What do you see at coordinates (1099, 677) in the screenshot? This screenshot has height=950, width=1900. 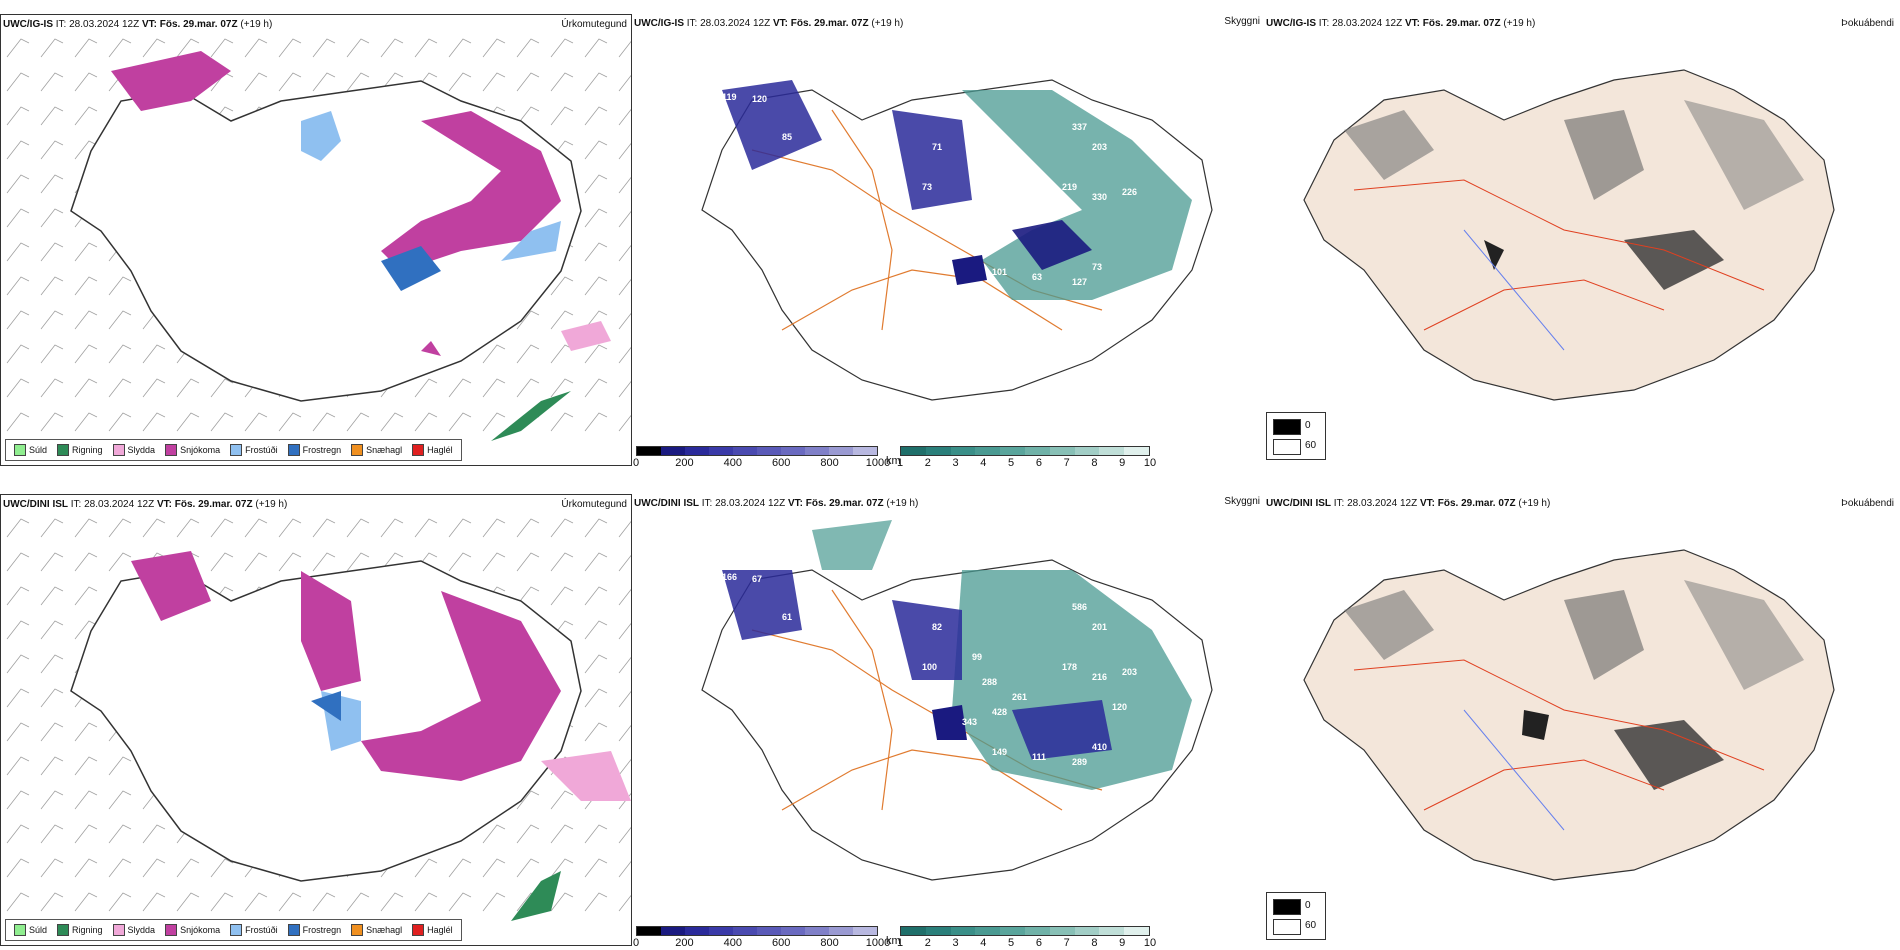 I see `ceiling-value-label: 216` at bounding box center [1099, 677].